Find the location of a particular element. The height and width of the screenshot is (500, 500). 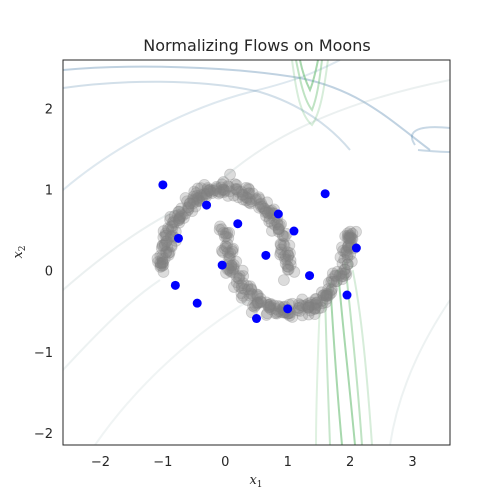

x-tick-label: 1 is located at coordinates (288, 462).